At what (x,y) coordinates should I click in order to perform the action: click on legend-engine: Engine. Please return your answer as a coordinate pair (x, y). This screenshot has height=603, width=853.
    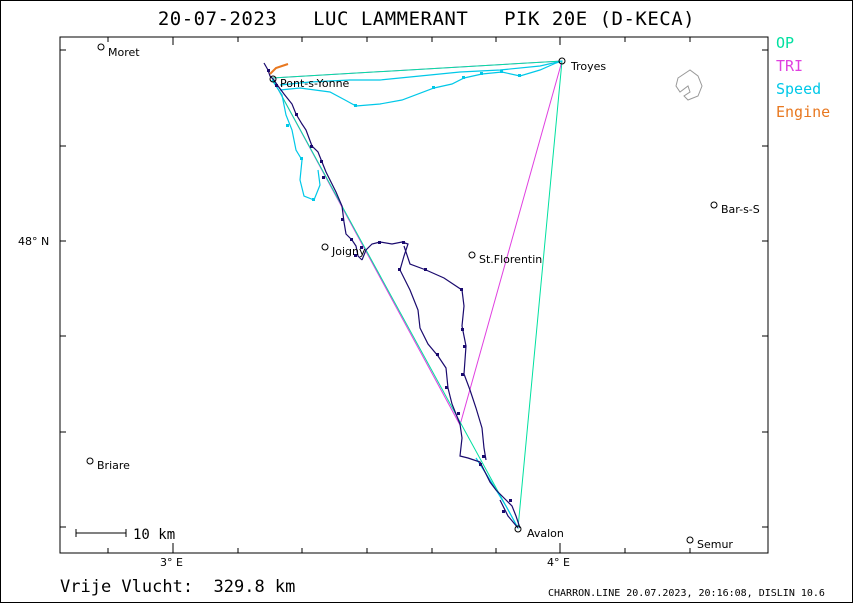
    Looking at the image, I should click on (803, 112).